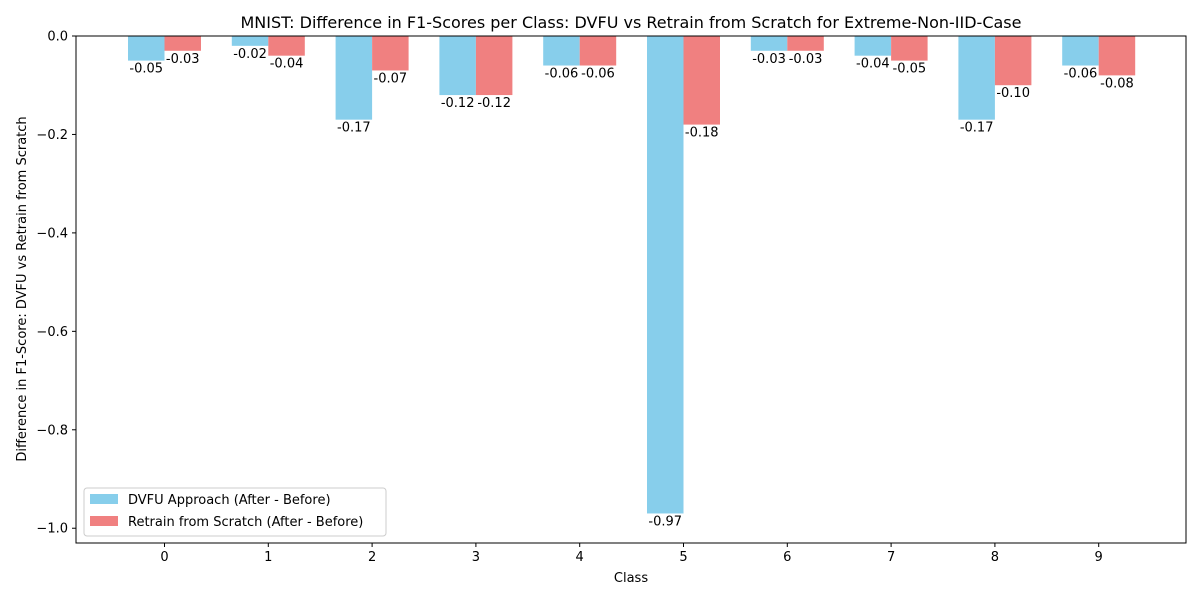  I want to click on x-tick-label: 2, so click(372, 557).